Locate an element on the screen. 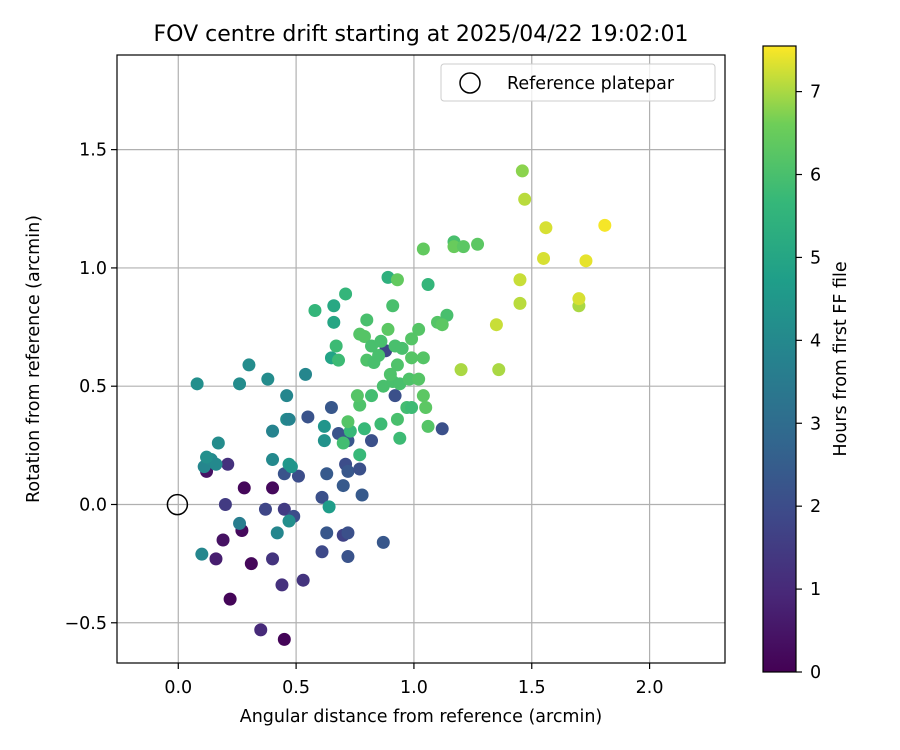 Image resolution: width=900 pixels, height=750 pixels. y-axis-label: Rotation from reference (arcmin) is located at coordinates (34, 359).